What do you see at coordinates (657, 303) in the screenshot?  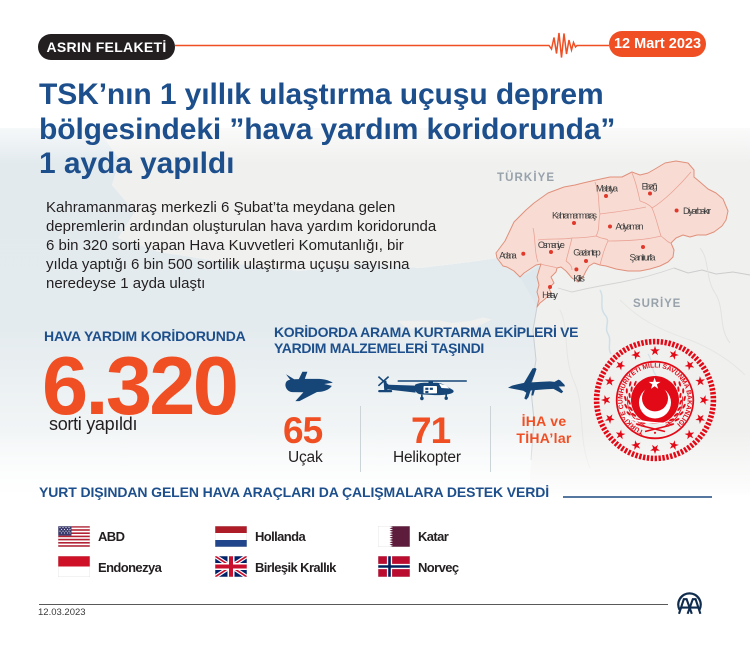 I see `svg-text: SURİYE` at bounding box center [657, 303].